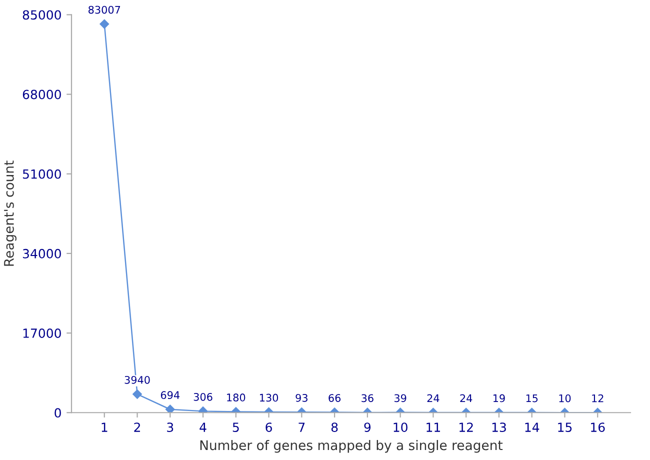  What do you see at coordinates (42, 333) in the screenshot?
I see `y-tick-label: 17000` at bounding box center [42, 333].